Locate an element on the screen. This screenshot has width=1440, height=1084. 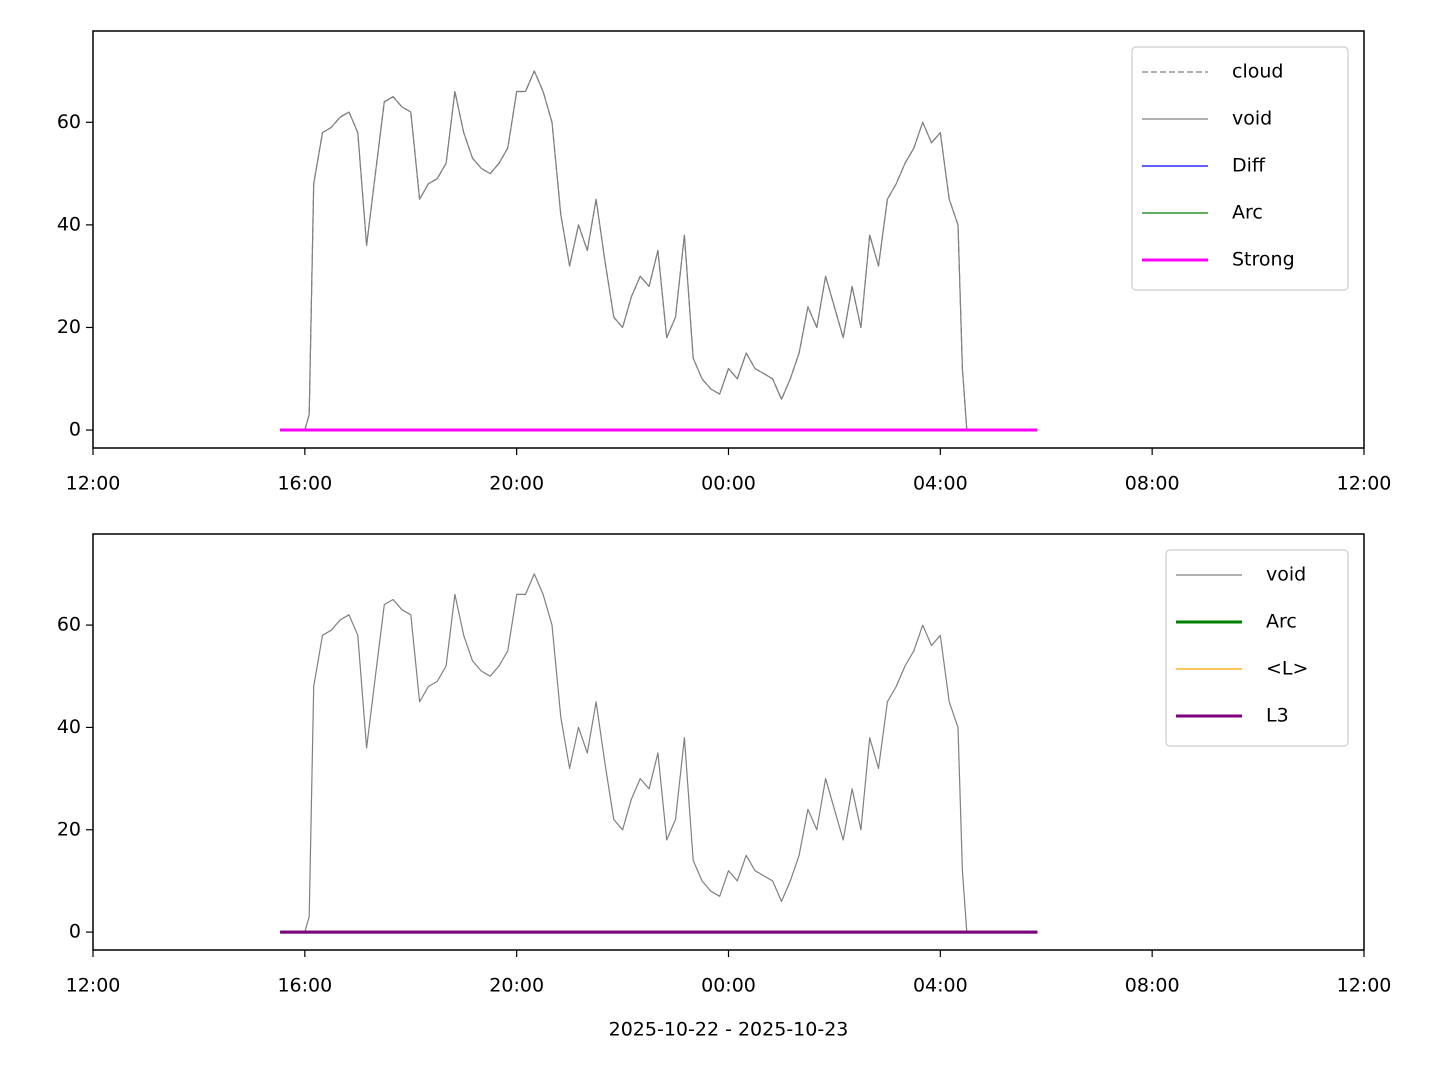
legend-label: <L> is located at coordinates (1287, 669).